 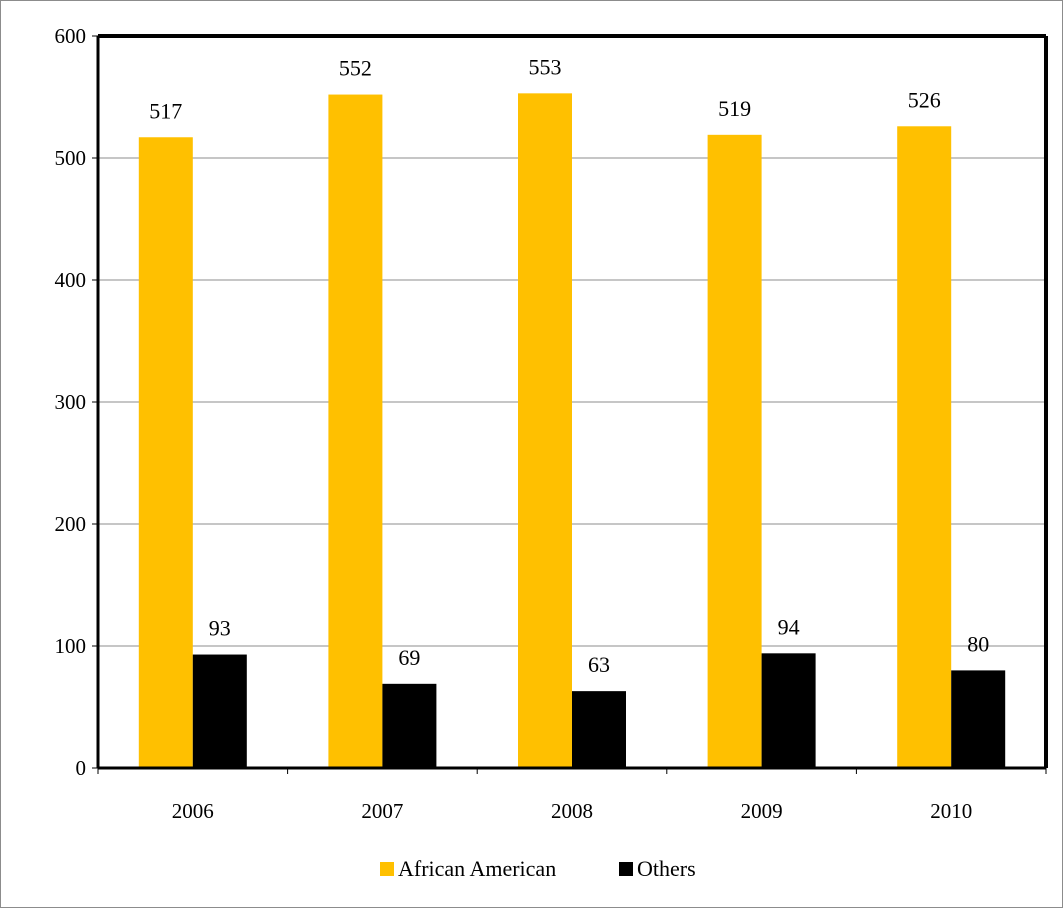 What do you see at coordinates (71, 36) in the screenshot?
I see `y-tick-label: 600` at bounding box center [71, 36].